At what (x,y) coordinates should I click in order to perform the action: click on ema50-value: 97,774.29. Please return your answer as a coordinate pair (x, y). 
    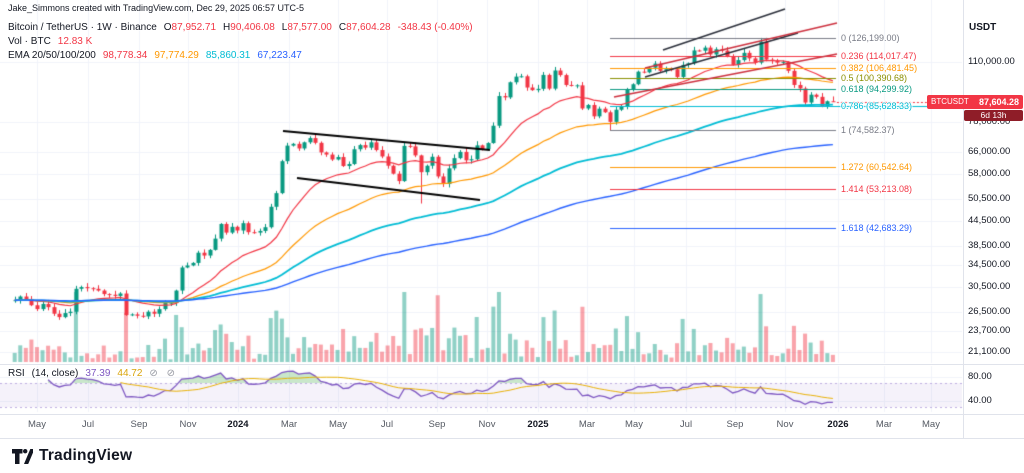
    Looking at the image, I should click on (176, 55).